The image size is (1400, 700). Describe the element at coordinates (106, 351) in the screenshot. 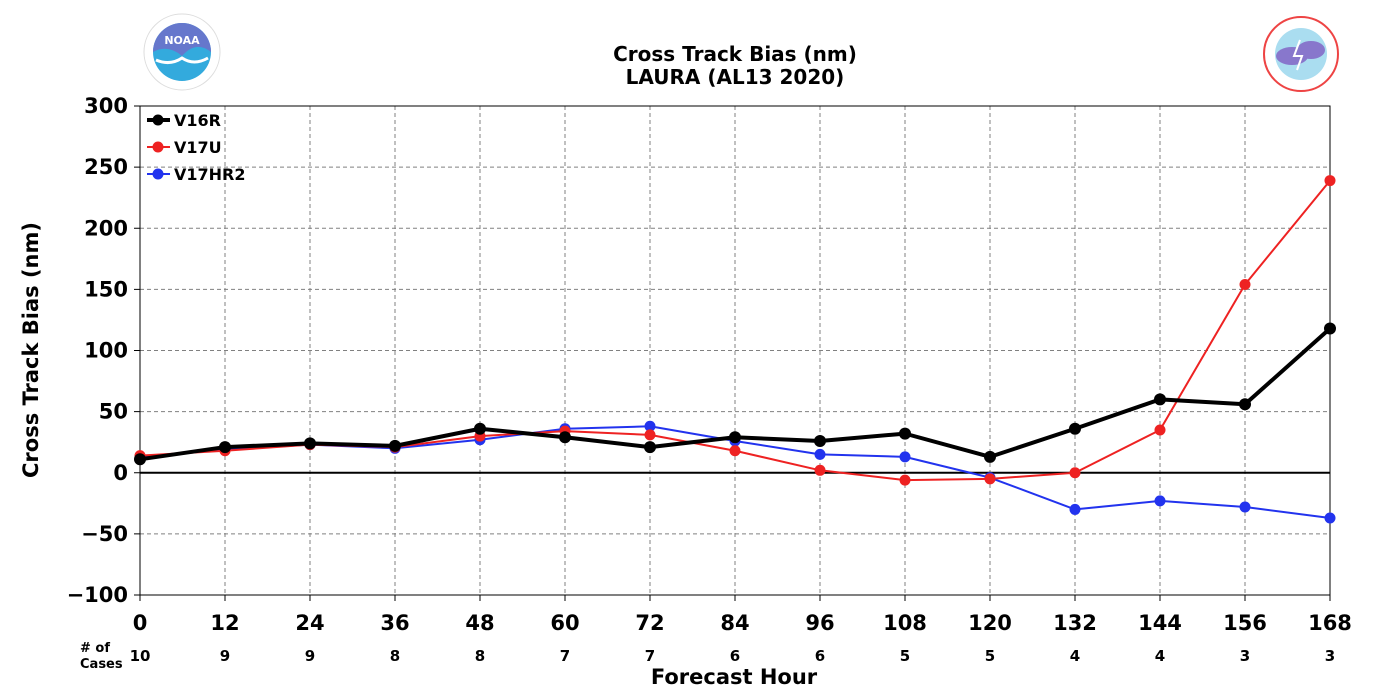

I see `y-tick-label: 100` at that location.